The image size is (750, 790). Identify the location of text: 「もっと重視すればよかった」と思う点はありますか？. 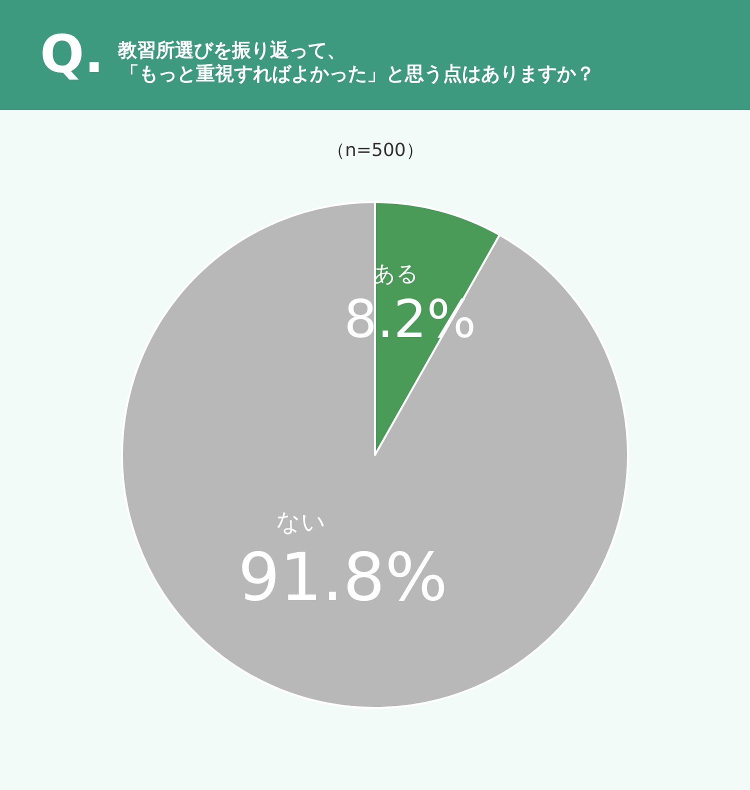
(357, 74).